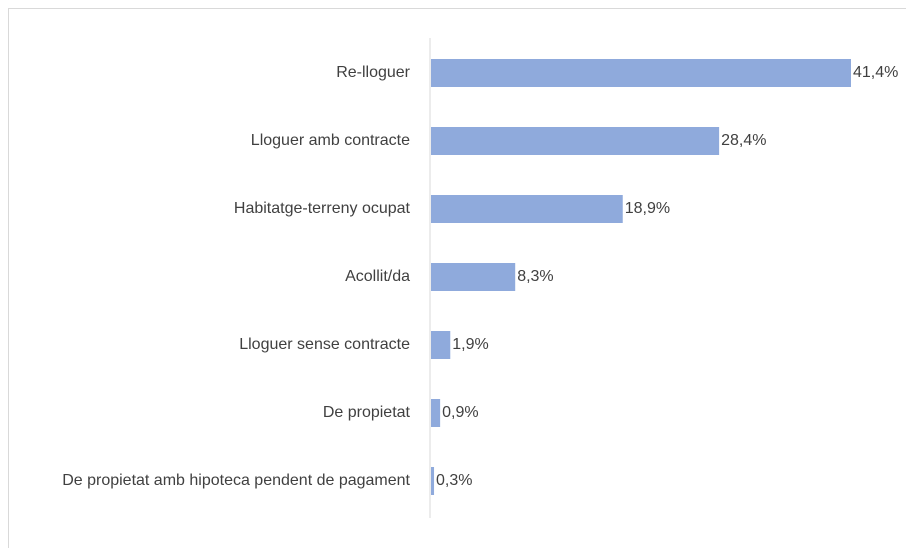 Image resolution: width=906 pixels, height=548 pixels. Describe the element at coordinates (366, 412) in the screenshot. I see `category-label-text: De propietat` at that location.